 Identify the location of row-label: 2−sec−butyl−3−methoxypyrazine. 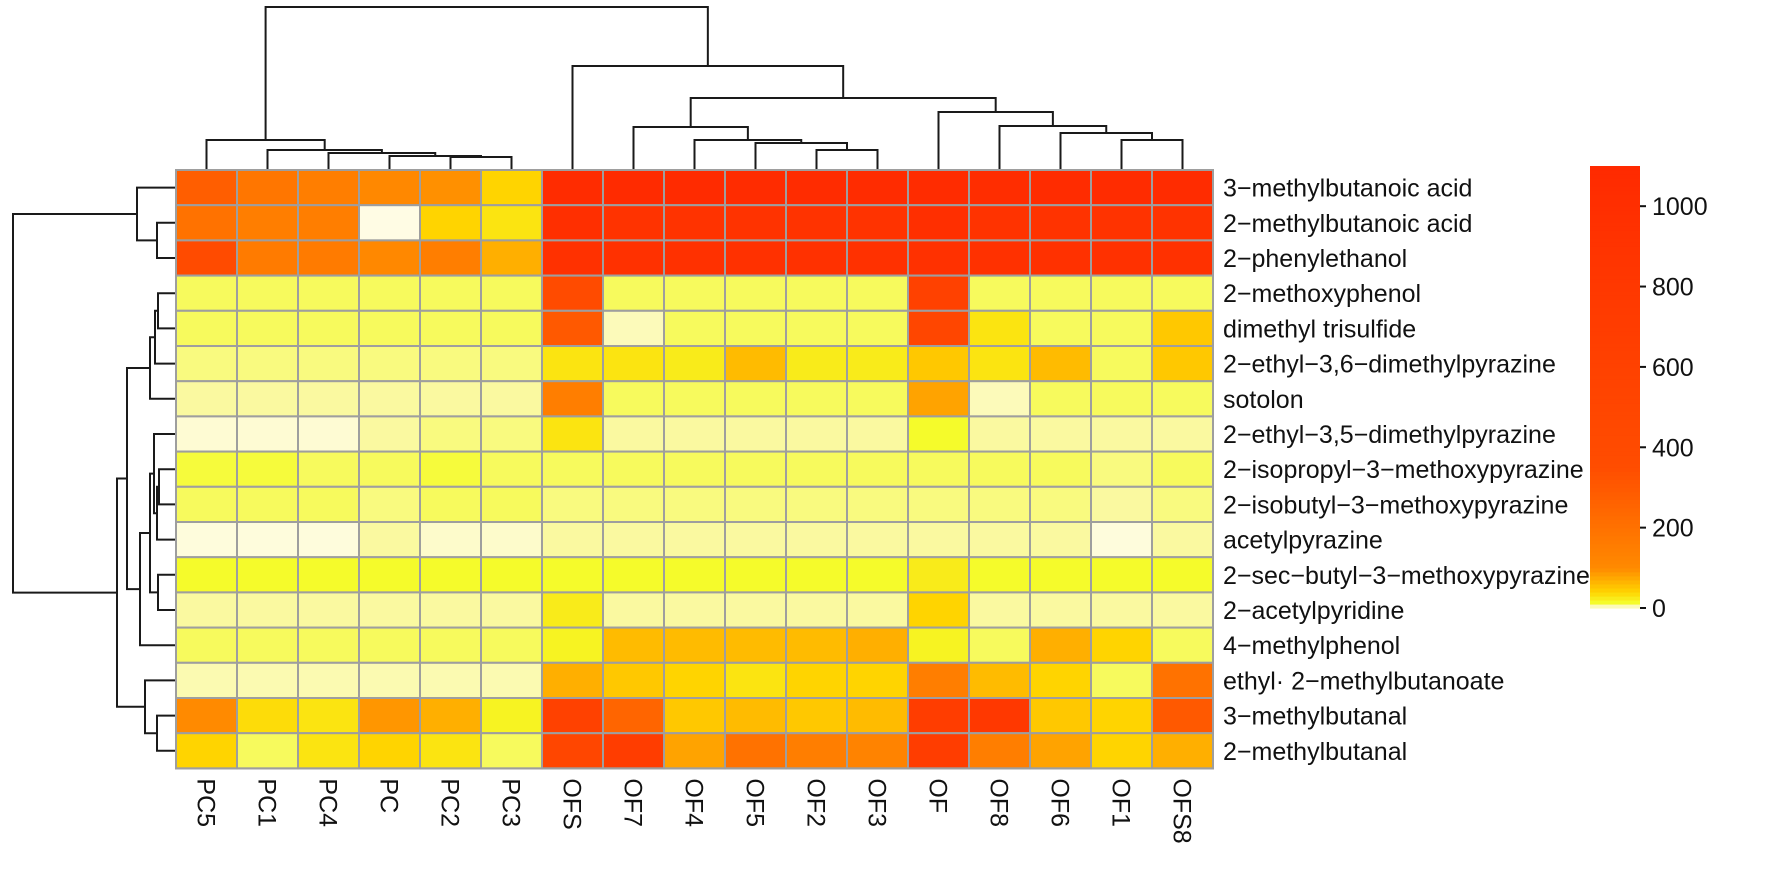
(1406, 576).